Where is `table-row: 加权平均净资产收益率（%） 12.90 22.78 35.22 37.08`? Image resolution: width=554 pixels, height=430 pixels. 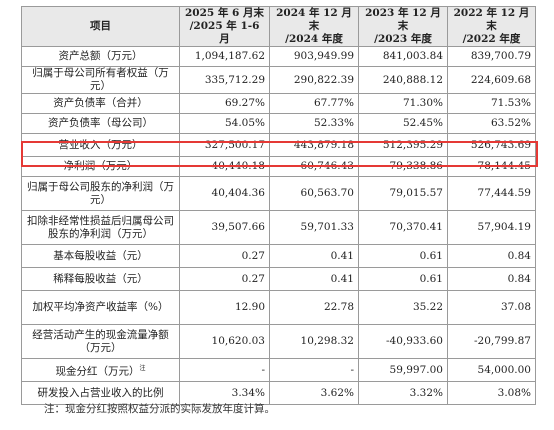
table-row: 加权平均净资产收益率（%） 12.90 22.78 35.22 37.08 is located at coordinates (278, 307).